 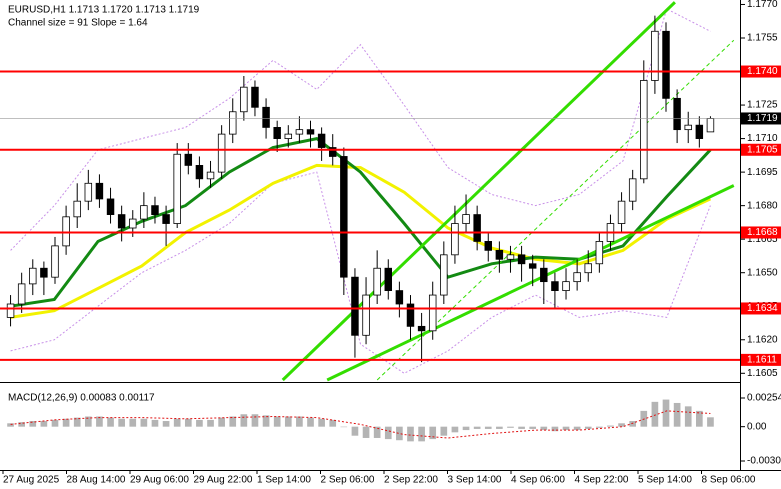 I want to click on x-tick-label: 5 Sep 14:00, so click(x=665, y=480).